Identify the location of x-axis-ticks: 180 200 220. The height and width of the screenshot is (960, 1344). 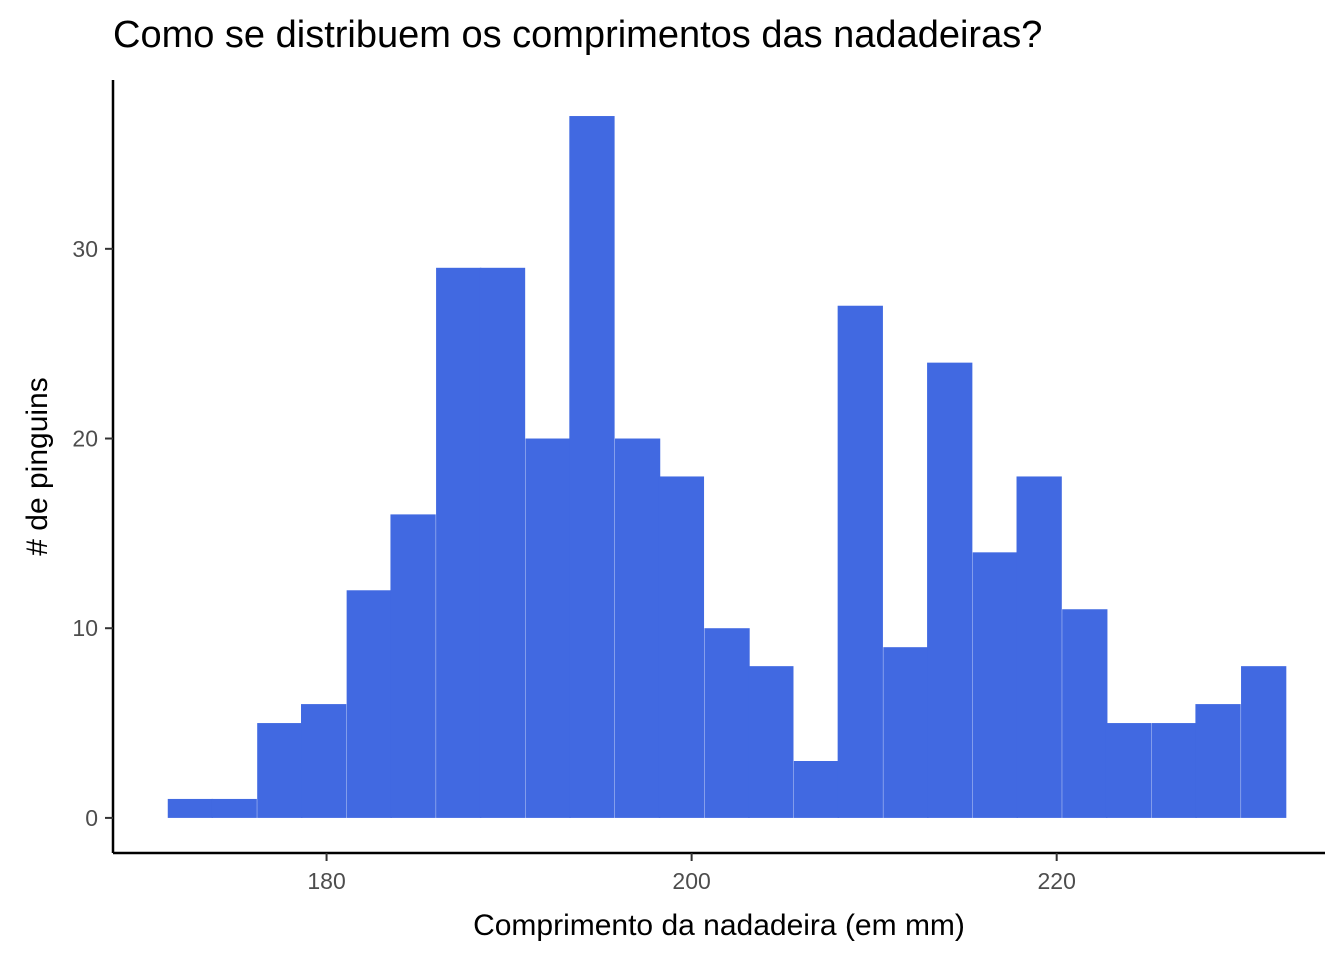
(691, 873).